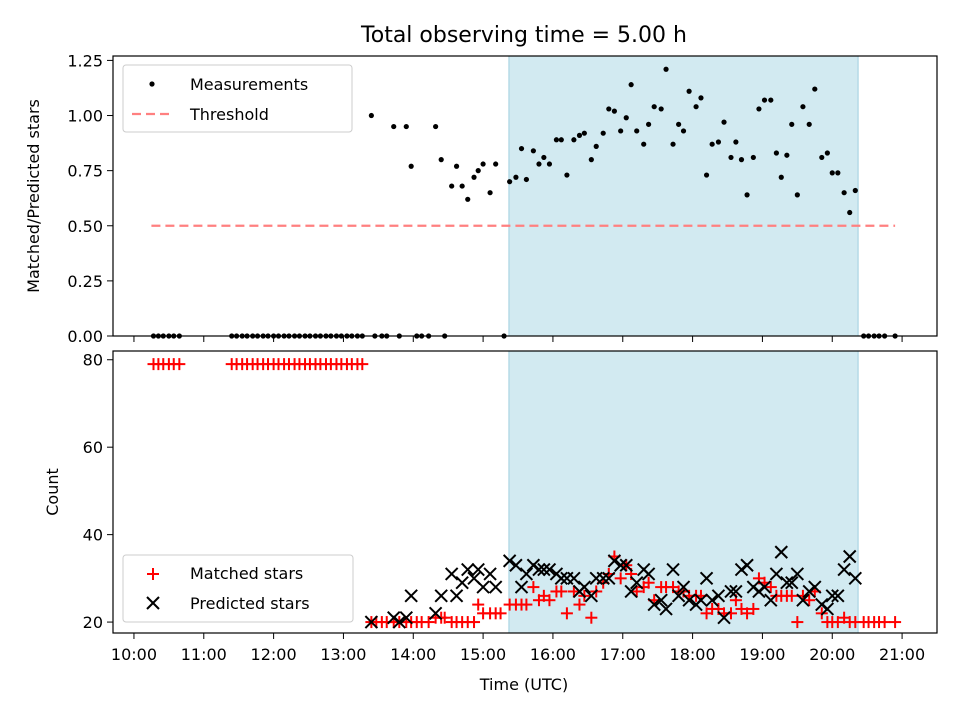  Describe the element at coordinates (413, 654) in the screenshot. I see `x-tick-label: 14:00` at that location.